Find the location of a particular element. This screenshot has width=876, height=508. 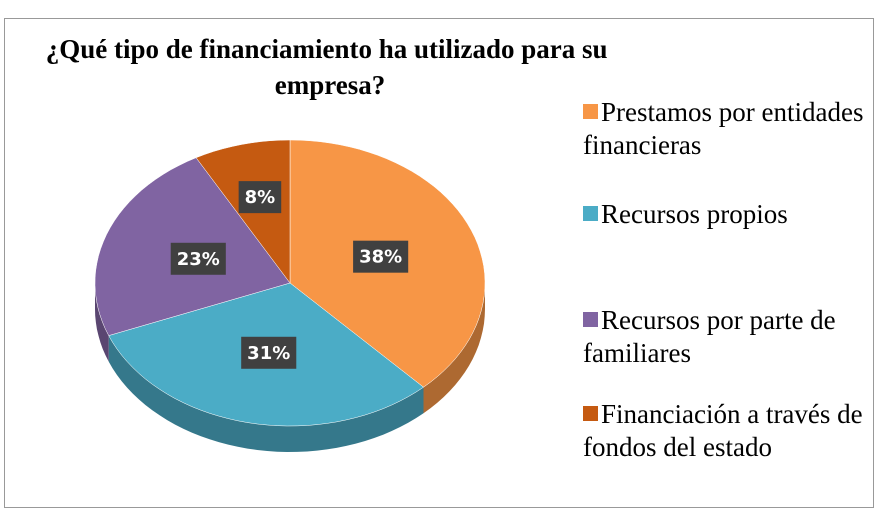

data-label: 38% is located at coordinates (380, 257).